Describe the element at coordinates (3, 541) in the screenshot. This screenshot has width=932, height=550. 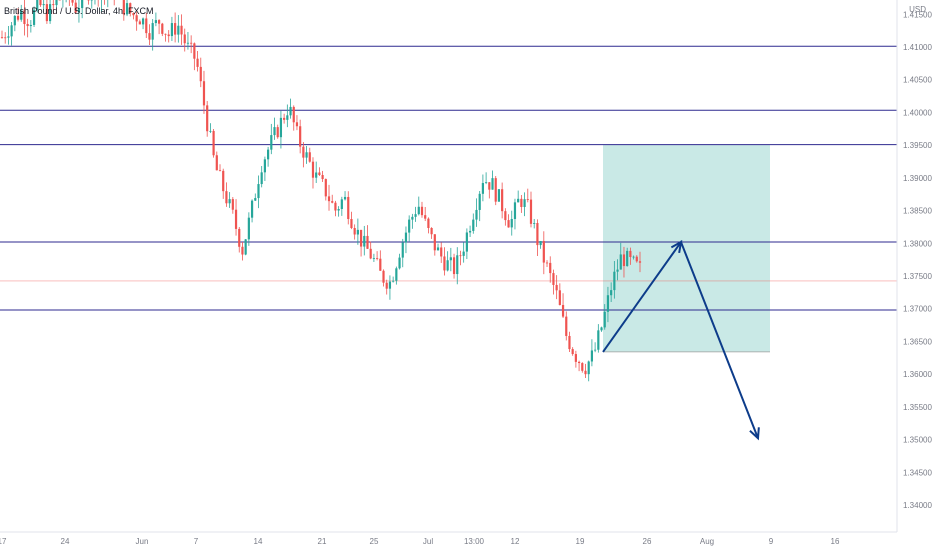
I see `time-tick-label: 17` at that location.